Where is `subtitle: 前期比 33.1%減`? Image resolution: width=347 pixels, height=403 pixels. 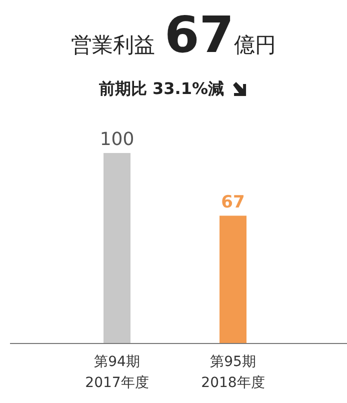
subtitle: 前期比 33.1%減 is located at coordinates (161, 88).